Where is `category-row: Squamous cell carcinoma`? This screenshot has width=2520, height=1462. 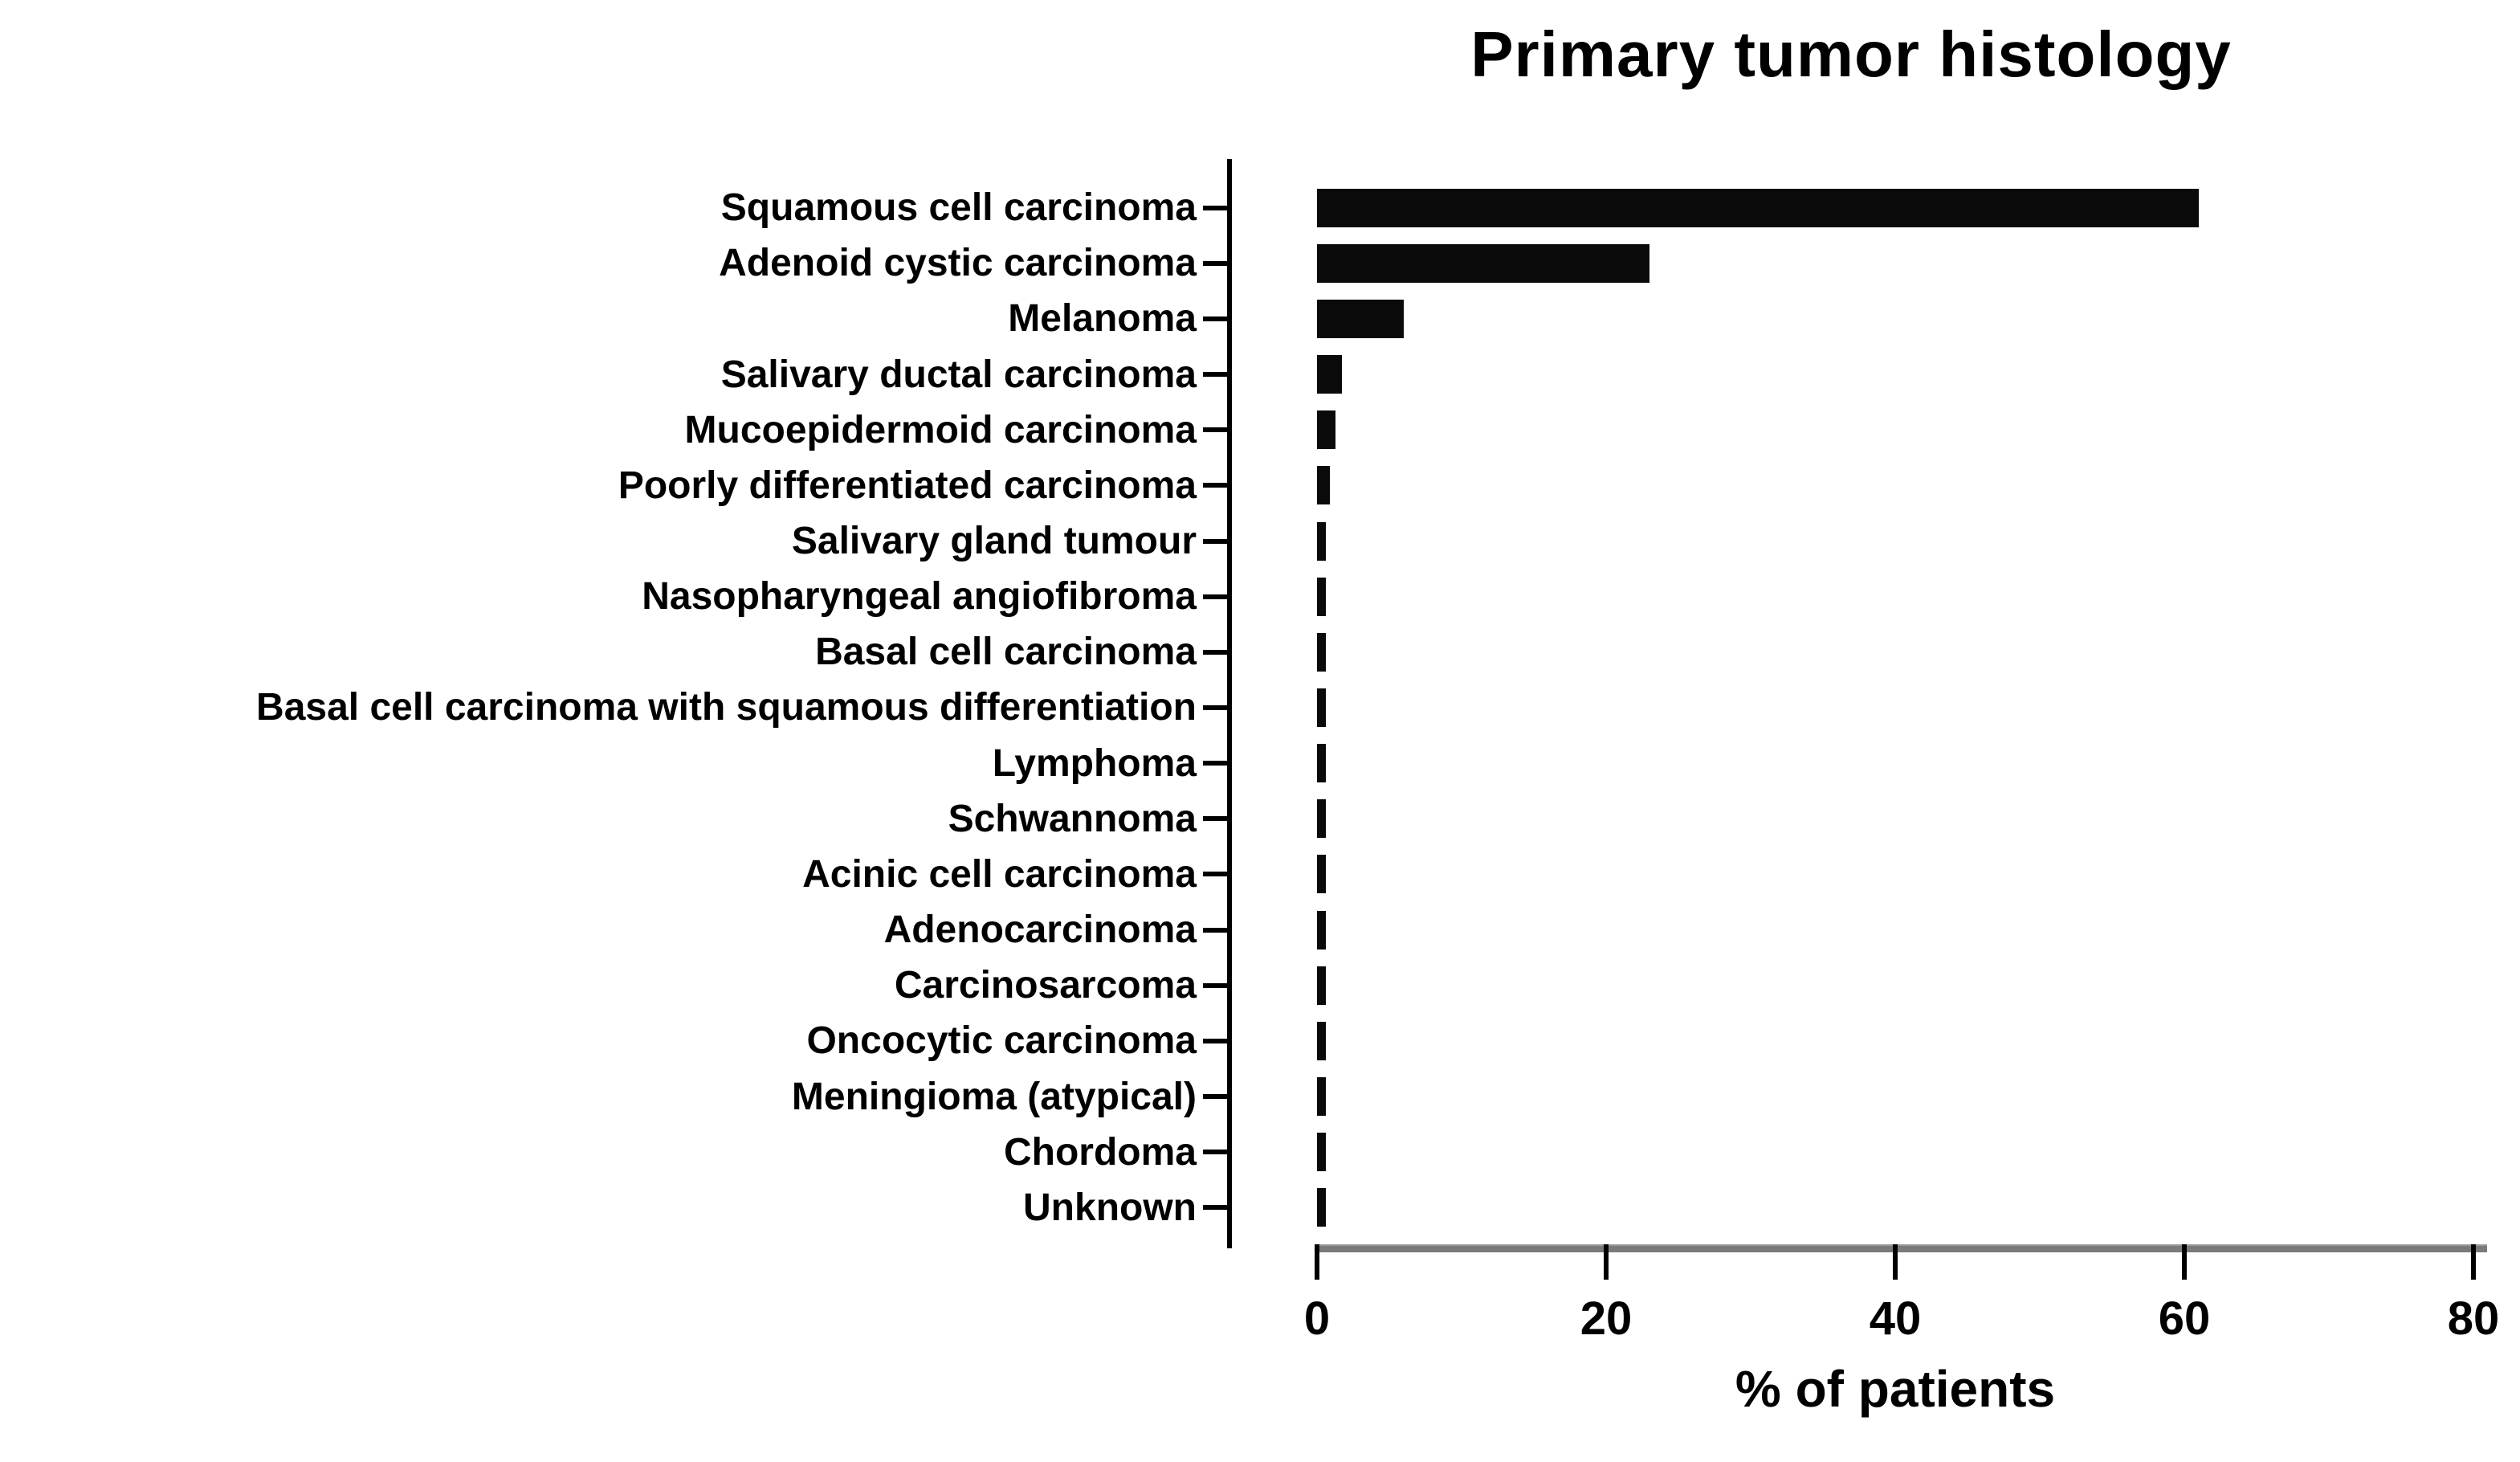 category-row: Squamous cell carcinoma is located at coordinates (1260, 207).